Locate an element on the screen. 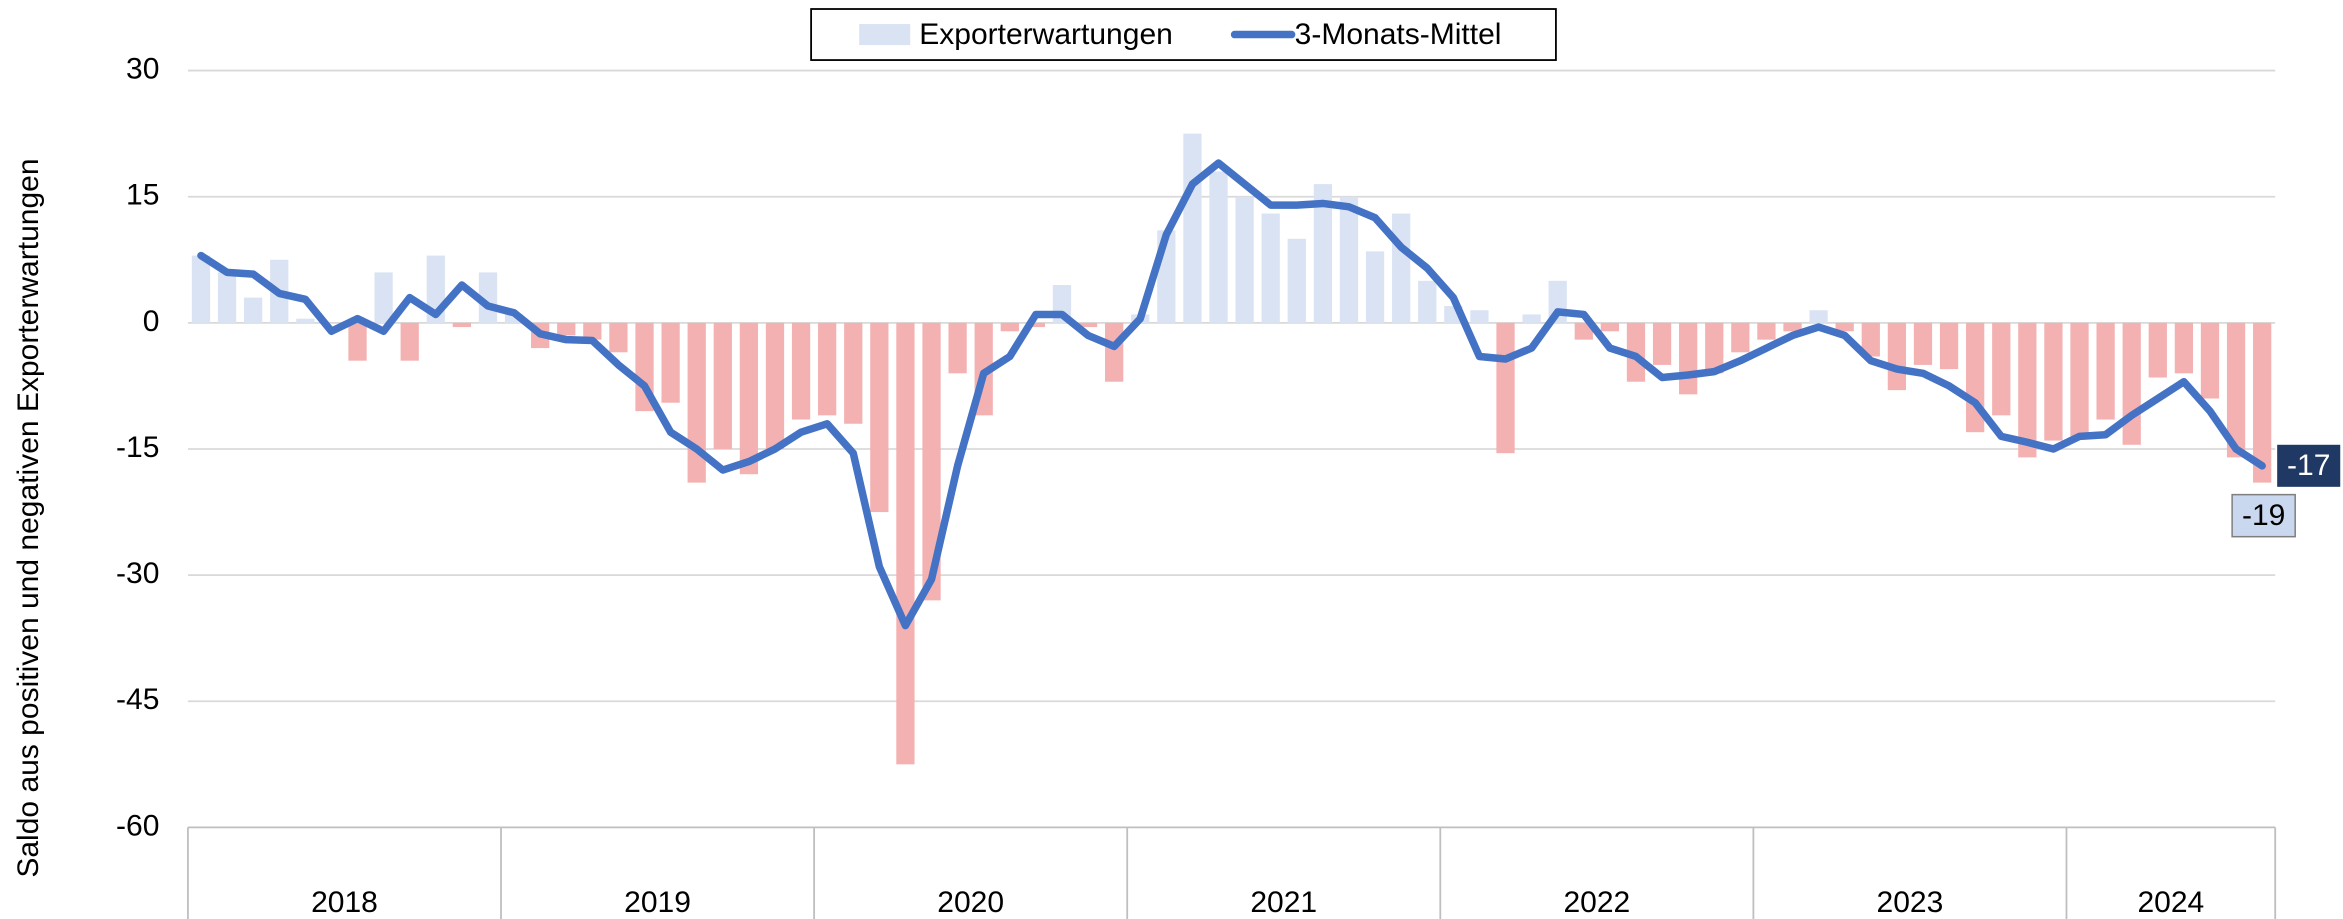  value-label: -17 is located at coordinates (2308, 465).